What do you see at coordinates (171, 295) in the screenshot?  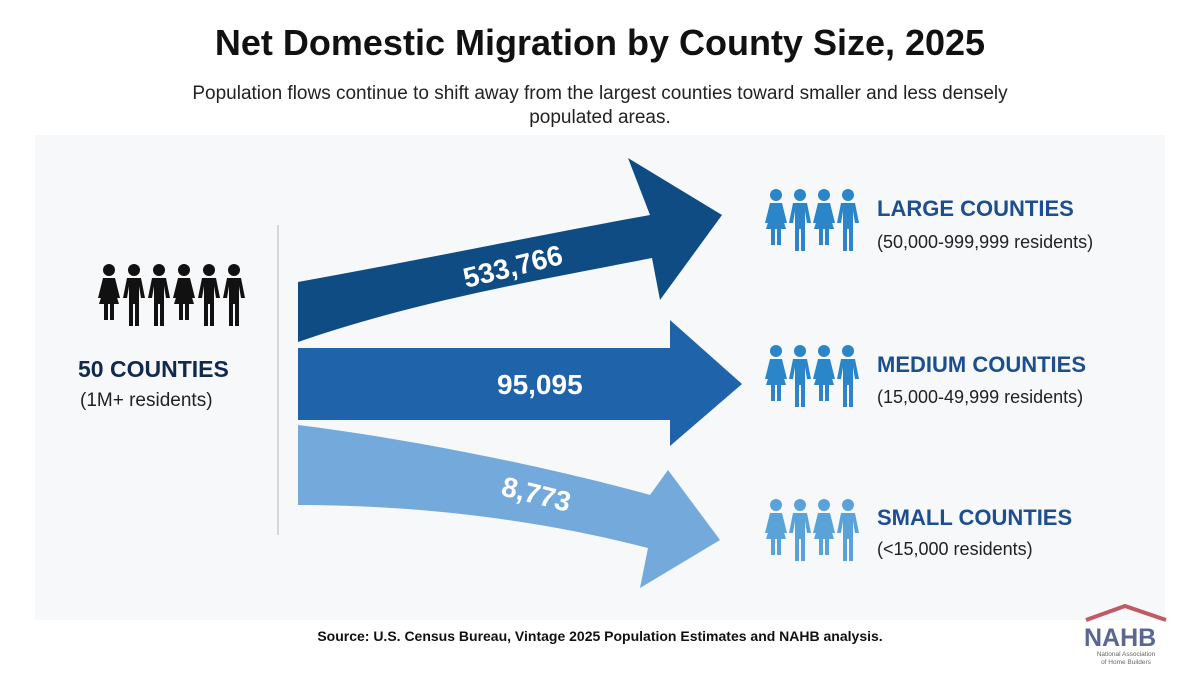 I see `source-people-icon` at bounding box center [171, 295].